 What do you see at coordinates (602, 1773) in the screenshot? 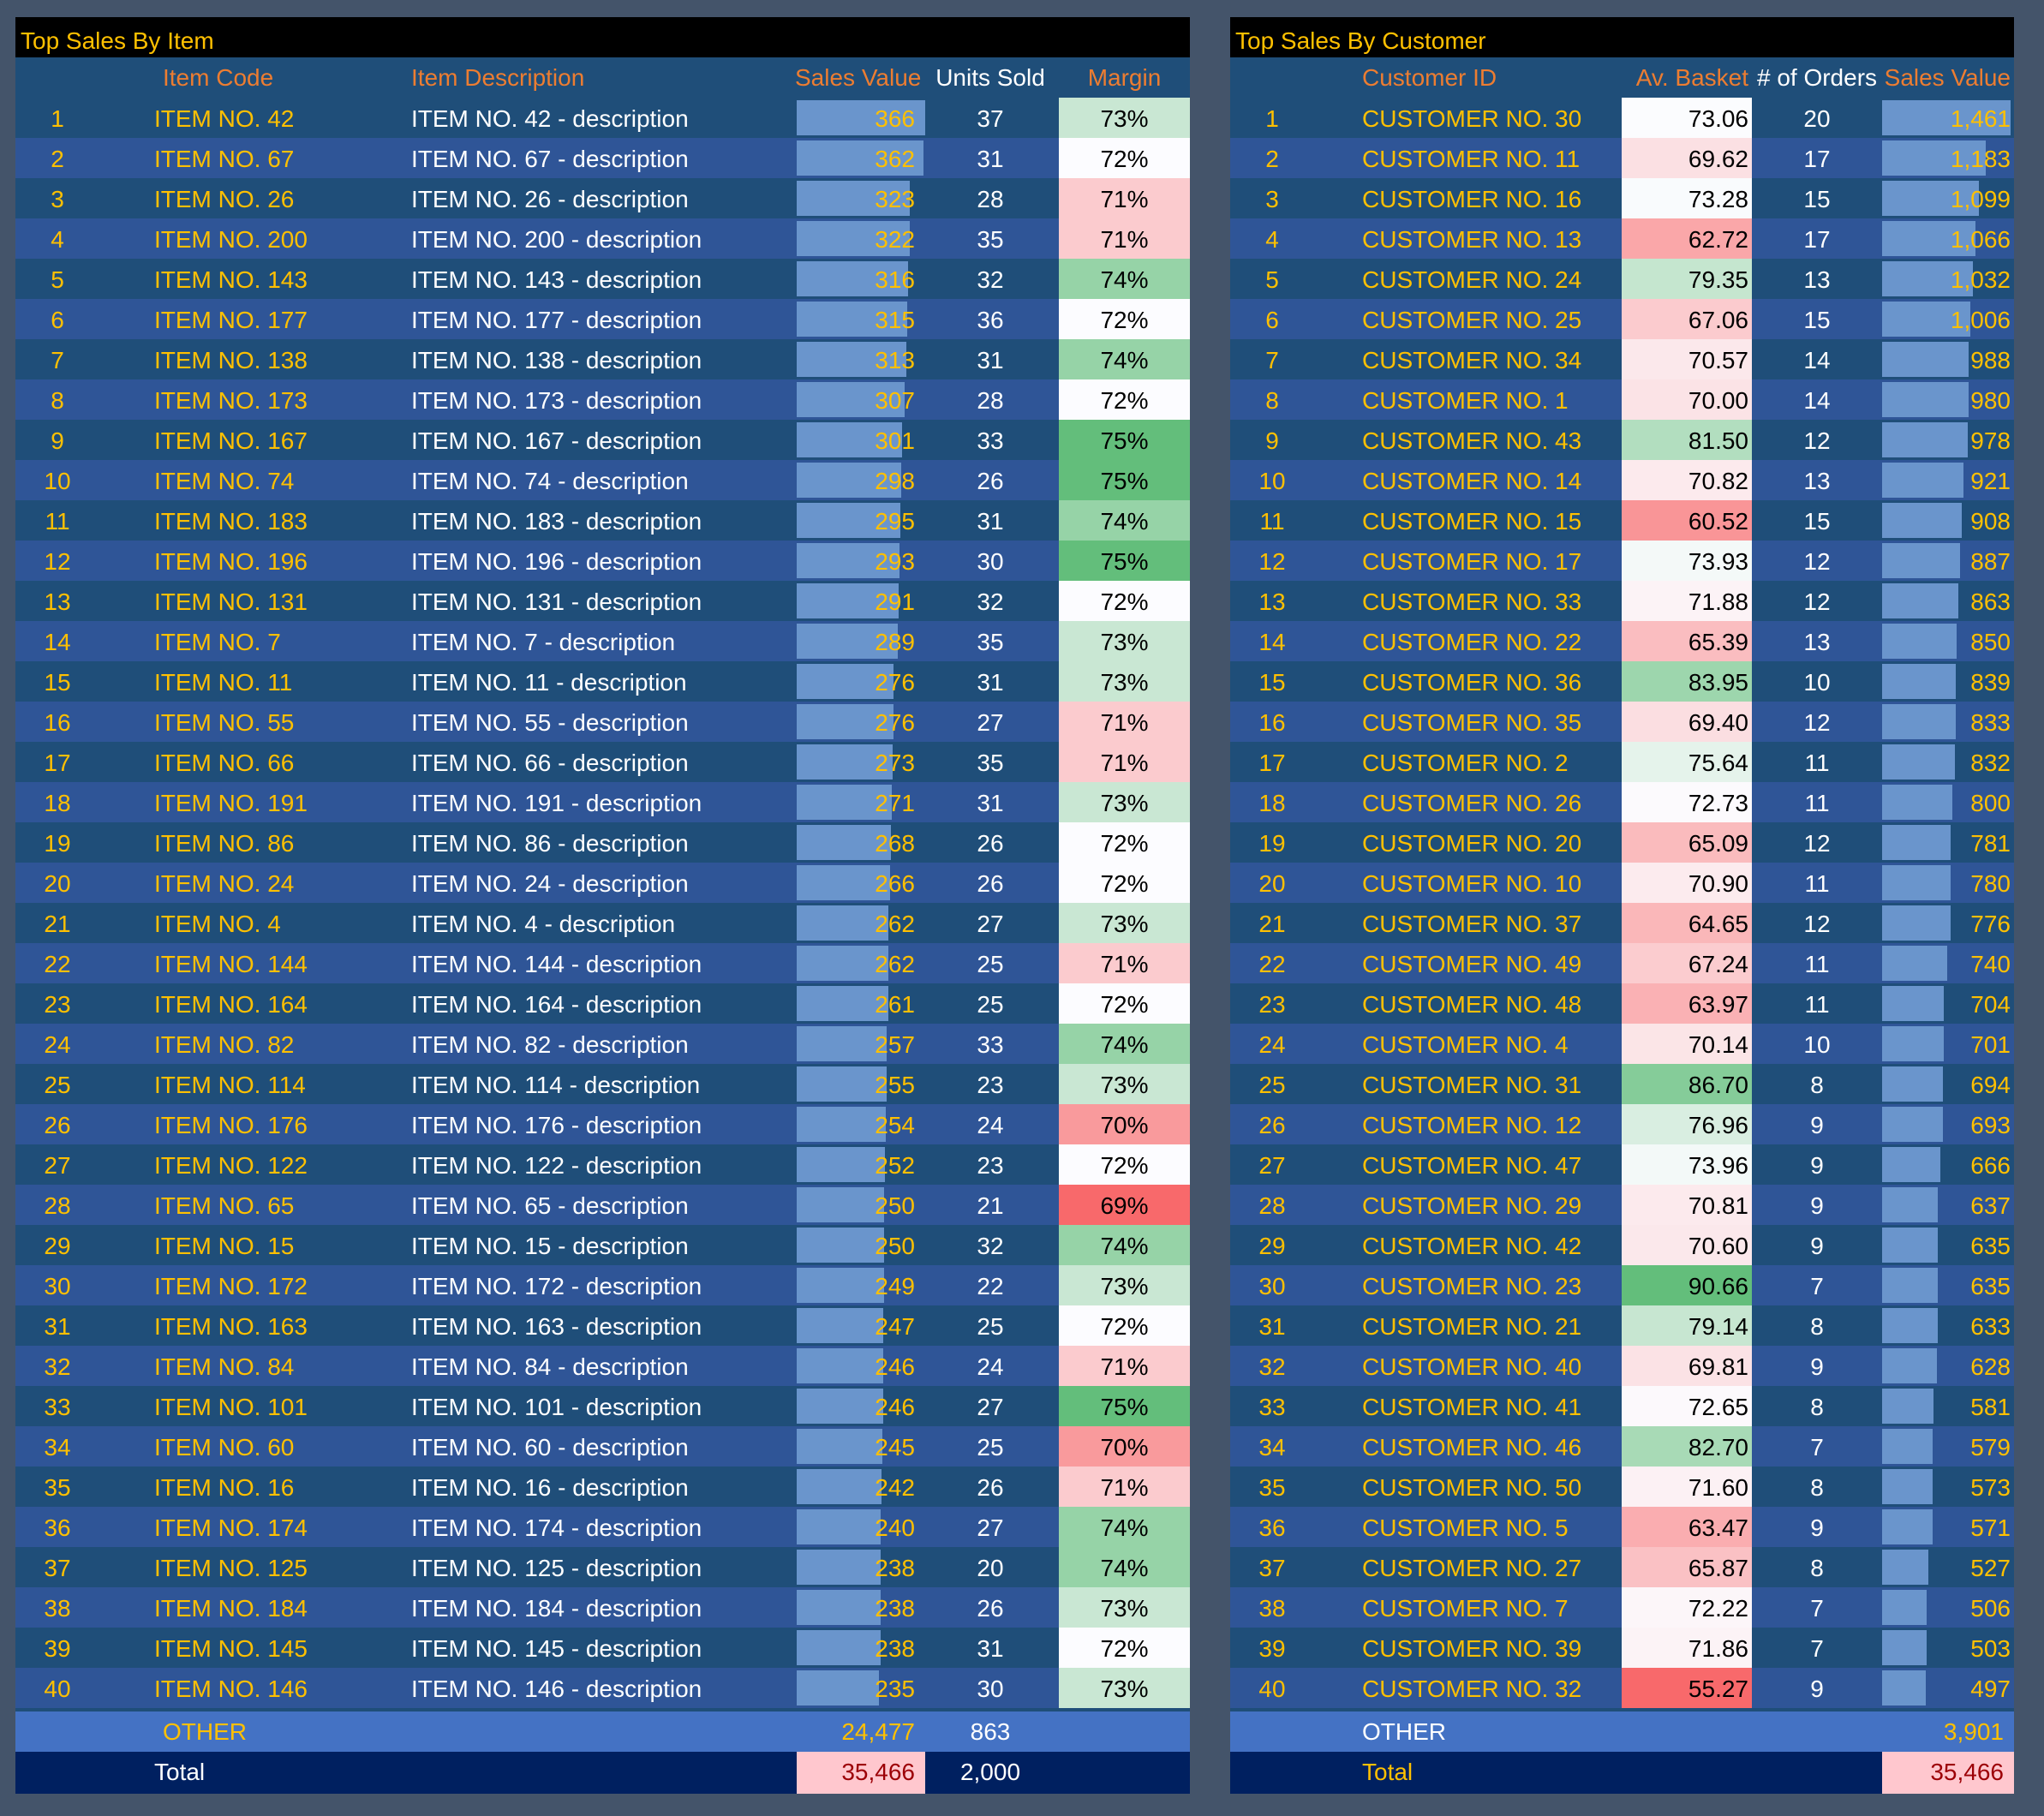
I see `items-total-row: Total 35,466 2,000` at bounding box center [602, 1773].